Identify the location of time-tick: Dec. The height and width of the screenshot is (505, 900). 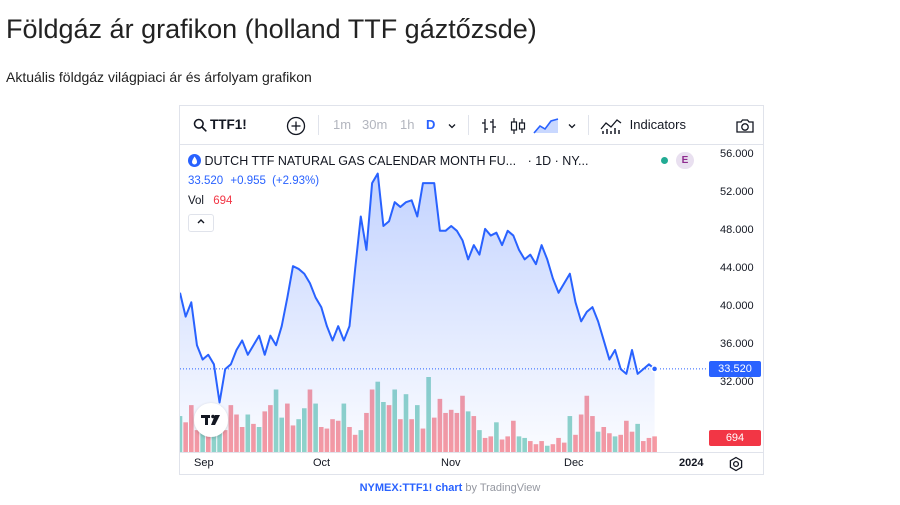
(574, 463).